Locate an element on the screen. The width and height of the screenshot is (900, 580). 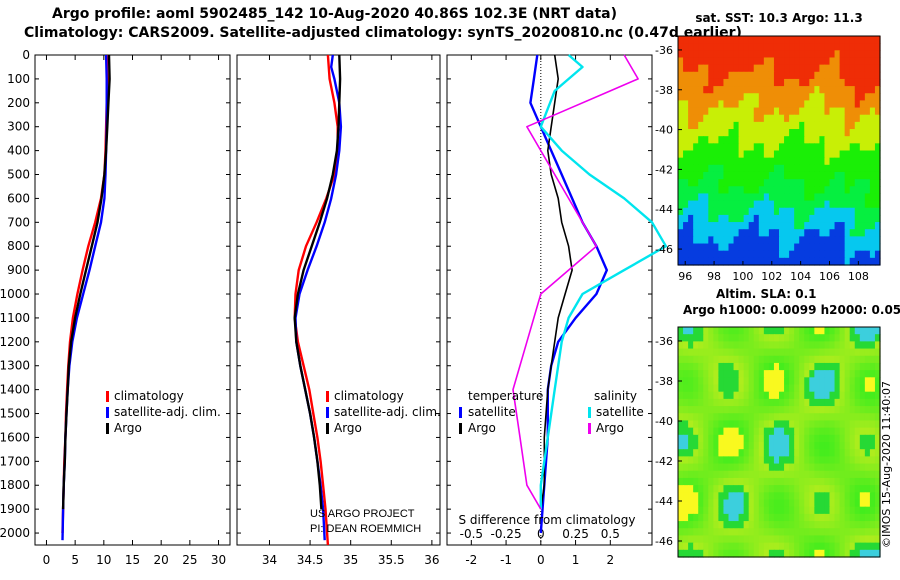
map-lat-label: -46 is located at coordinates (664, 249).